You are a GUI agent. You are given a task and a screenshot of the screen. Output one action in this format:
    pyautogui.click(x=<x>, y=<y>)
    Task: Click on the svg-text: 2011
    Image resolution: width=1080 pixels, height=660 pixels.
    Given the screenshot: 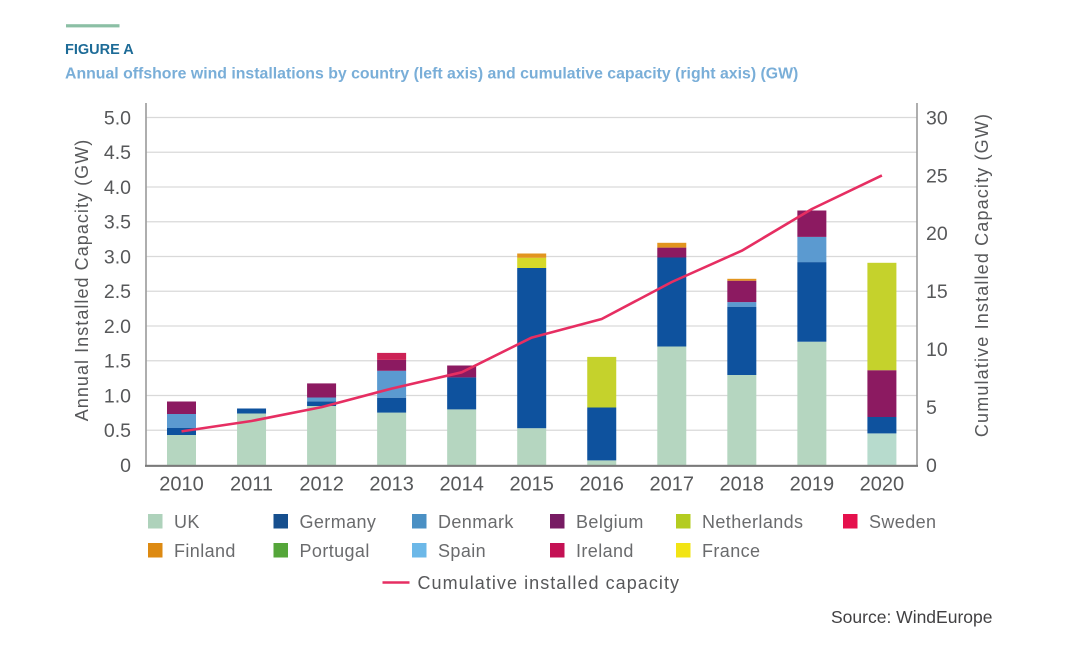 What is the action you would take?
    pyautogui.click(x=251, y=484)
    